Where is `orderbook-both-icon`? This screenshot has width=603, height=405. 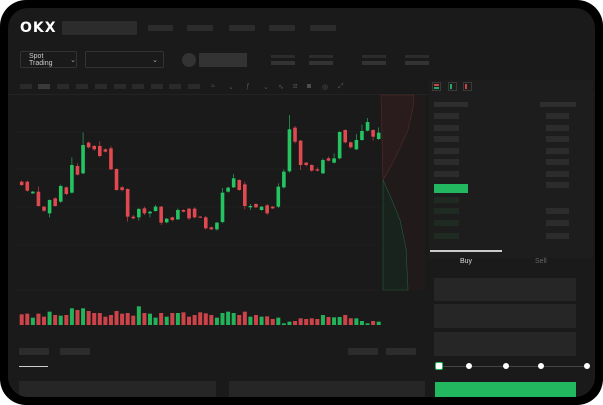
orderbook-both-icon is located at coordinates (436, 86).